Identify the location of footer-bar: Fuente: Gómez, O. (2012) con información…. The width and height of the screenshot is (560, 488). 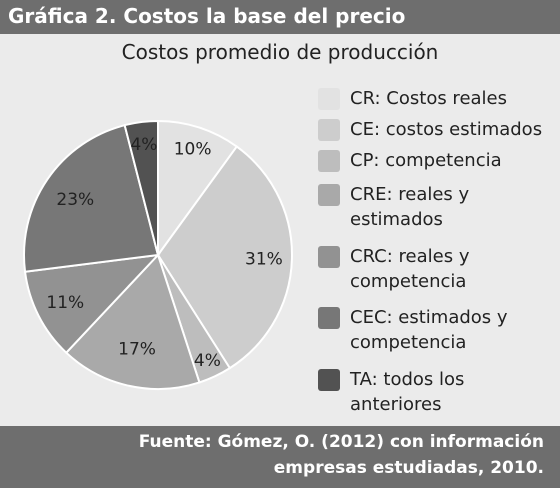
(280, 457).